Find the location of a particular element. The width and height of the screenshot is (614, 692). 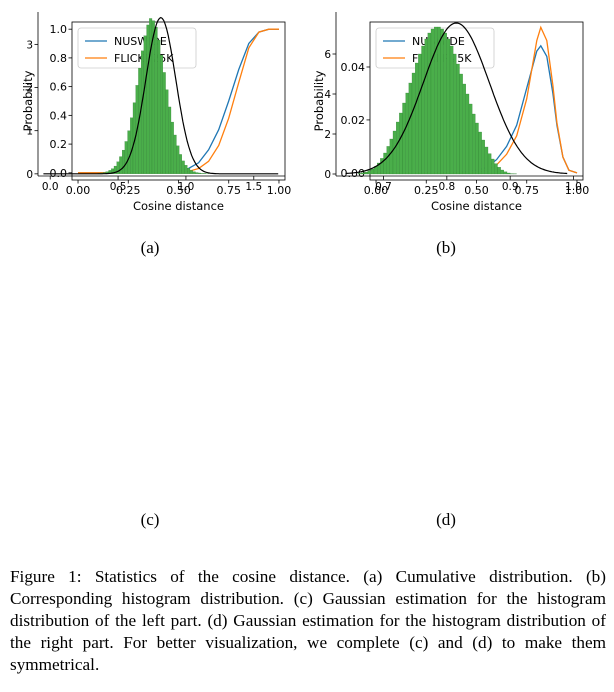

chart-a-ytick-label: 0.4 is located at coordinates (59, 115).